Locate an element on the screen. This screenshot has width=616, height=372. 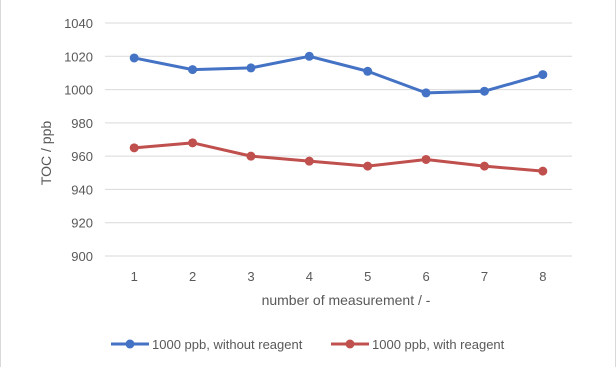
y-axis-ticks: 900 920 940 960 980 1000 1020 1040 is located at coordinates (78, 140).